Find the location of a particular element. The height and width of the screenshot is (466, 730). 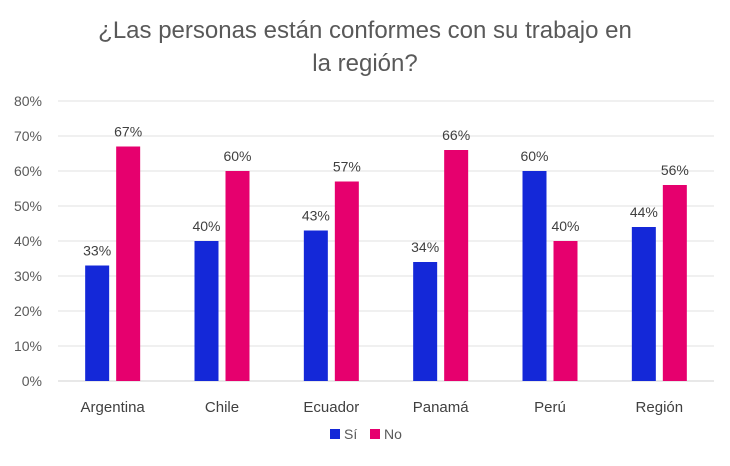

data-label: 57% is located at coordinates (347, 167).